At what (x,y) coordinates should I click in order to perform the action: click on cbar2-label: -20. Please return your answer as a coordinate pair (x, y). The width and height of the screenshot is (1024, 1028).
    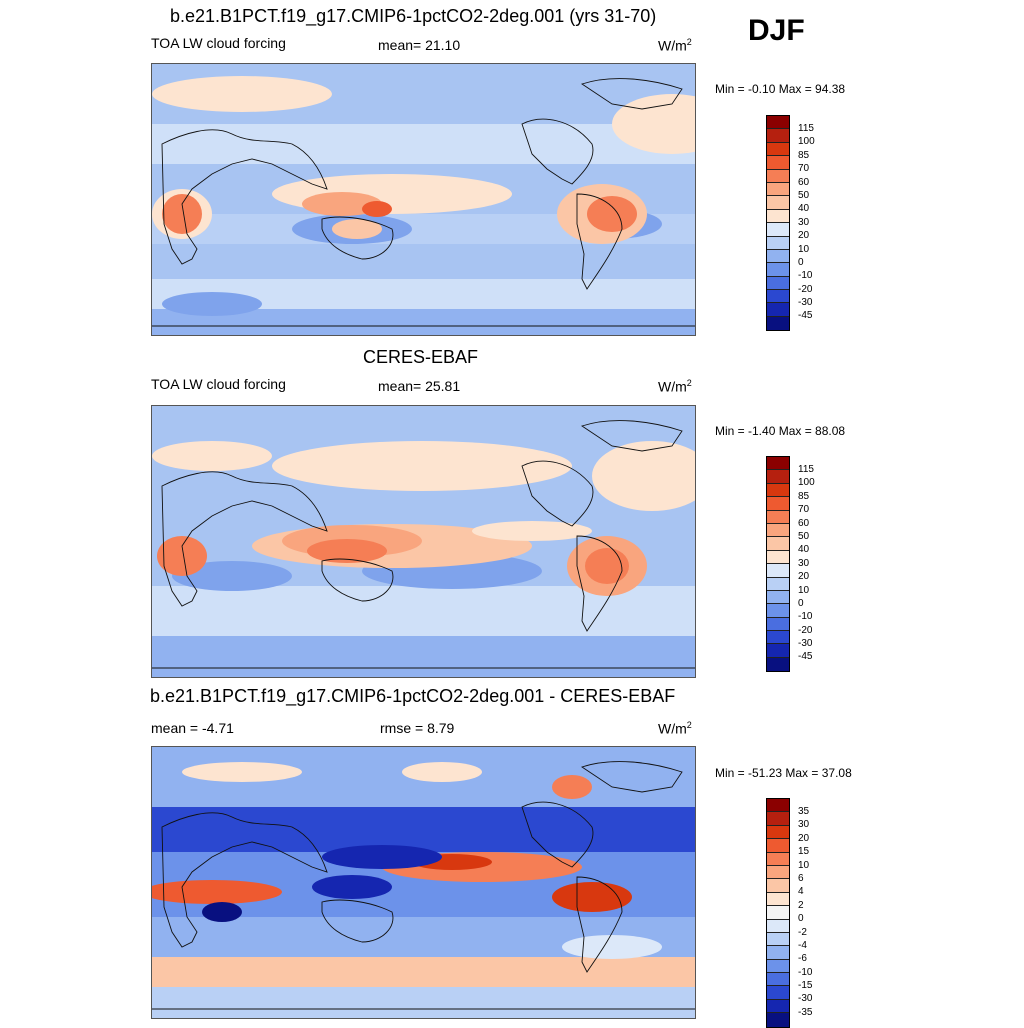
    Looking at the image, I should click on (805, 630).